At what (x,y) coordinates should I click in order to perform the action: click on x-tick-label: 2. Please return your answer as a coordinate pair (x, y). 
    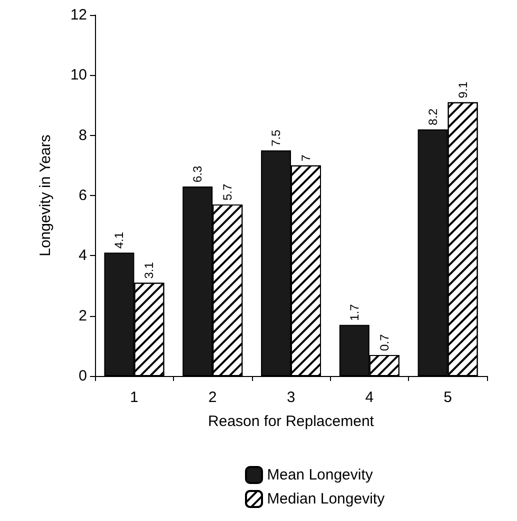
    Looking at the image, I should click on (212, 397).